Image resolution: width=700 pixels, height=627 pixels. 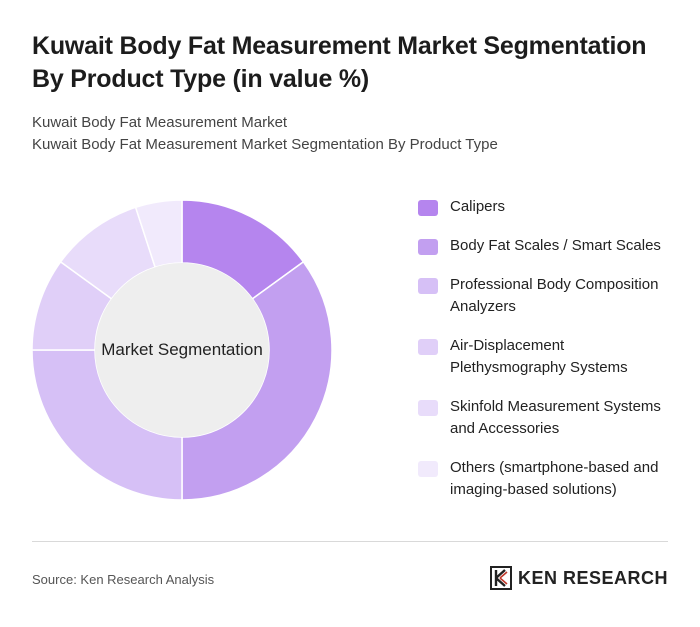 I want to click on legend-label: Air-Displacement Plethysmography Systems, so click(x=539, y=356).